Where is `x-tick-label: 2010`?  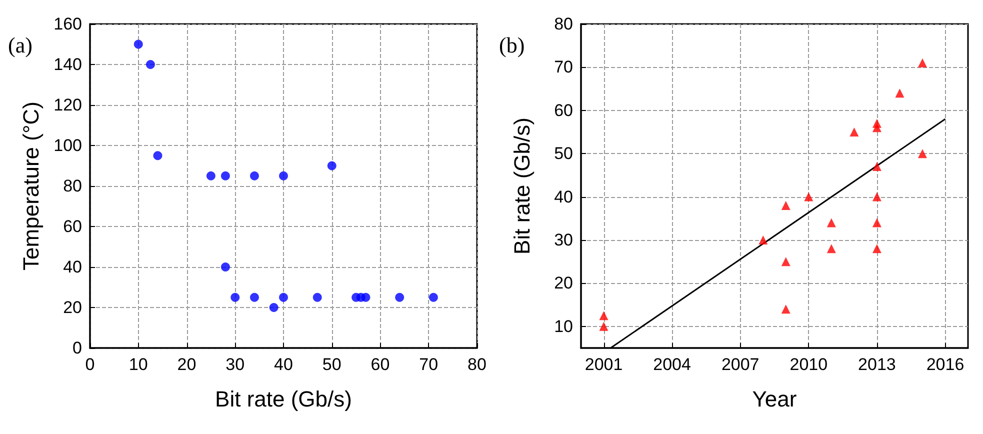
x-tick-label: 2010 is located at coordinates (809, 364).